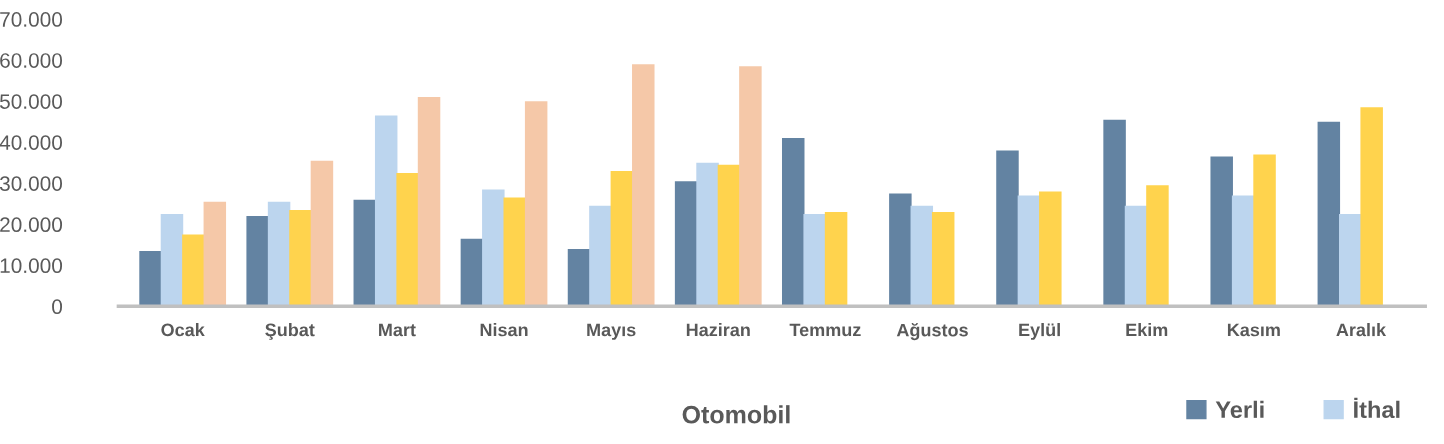  I want to click on y-tick-label: 30.000, so click(31, 183).